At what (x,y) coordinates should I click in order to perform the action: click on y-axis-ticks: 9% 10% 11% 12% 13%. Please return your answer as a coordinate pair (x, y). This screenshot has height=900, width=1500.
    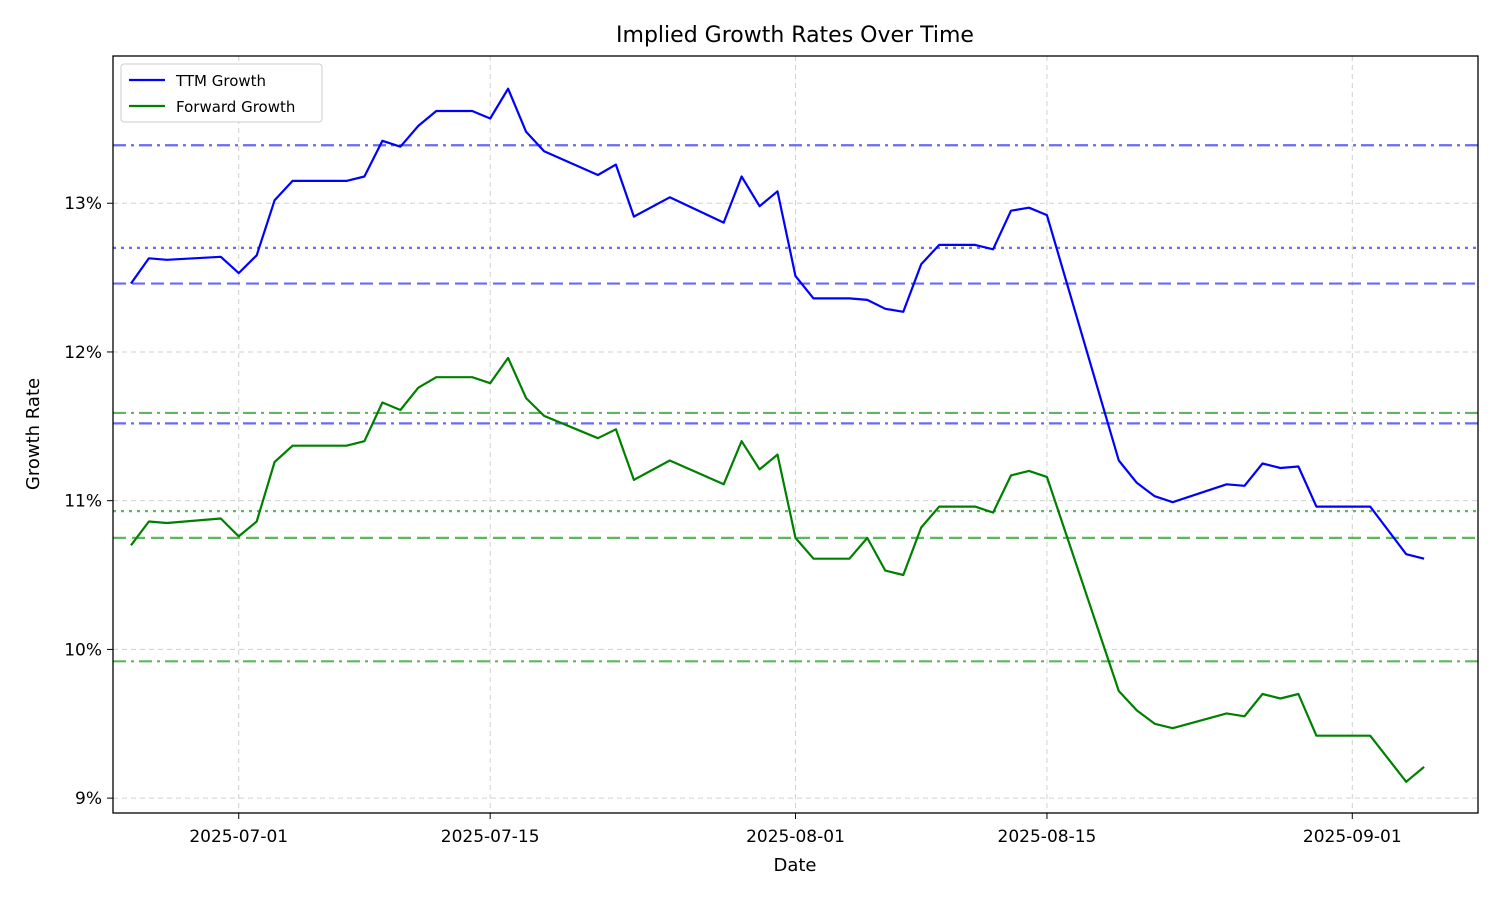
    Looking at the image, I should click on (88, 501).